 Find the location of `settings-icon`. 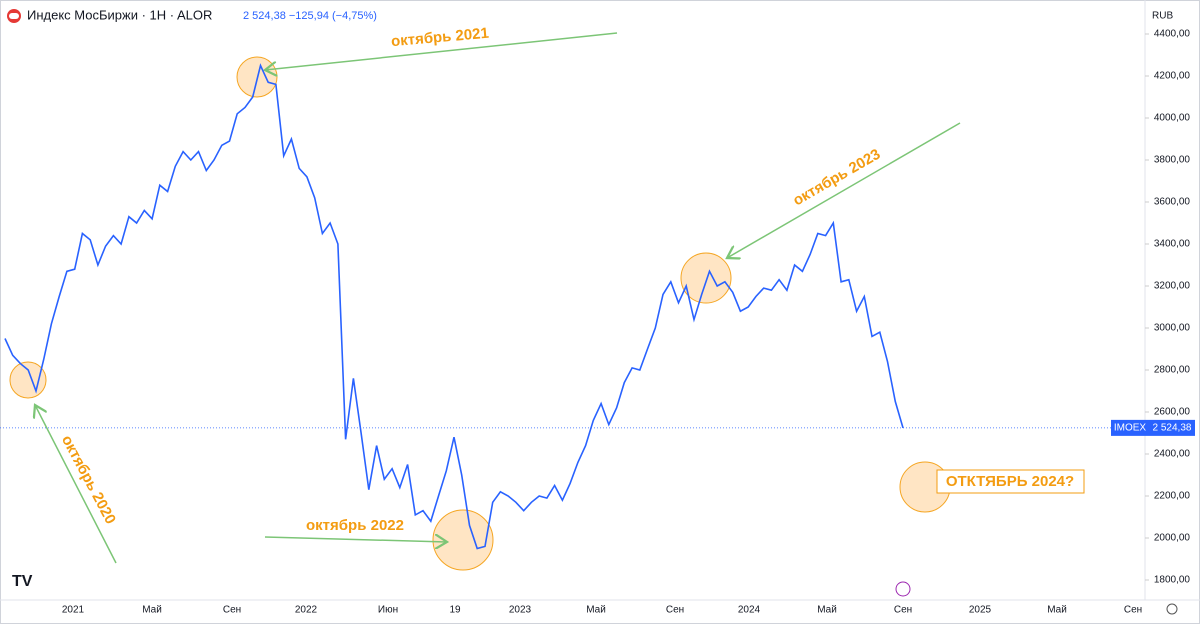

settings-icon is located at coordinates (1172, 609).